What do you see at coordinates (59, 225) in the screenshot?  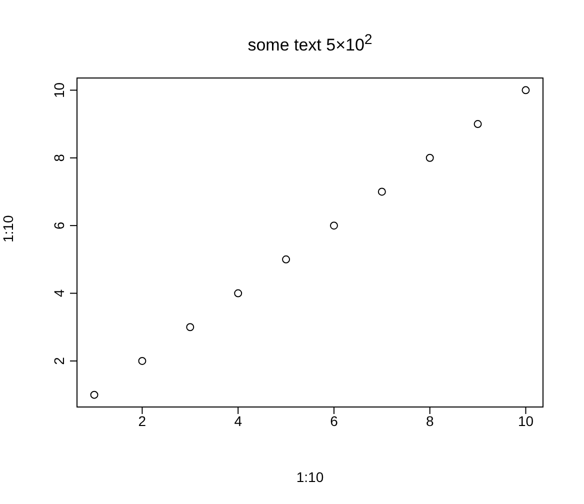 I see `y-tick-label: 6` at bounding box center [59, 225].